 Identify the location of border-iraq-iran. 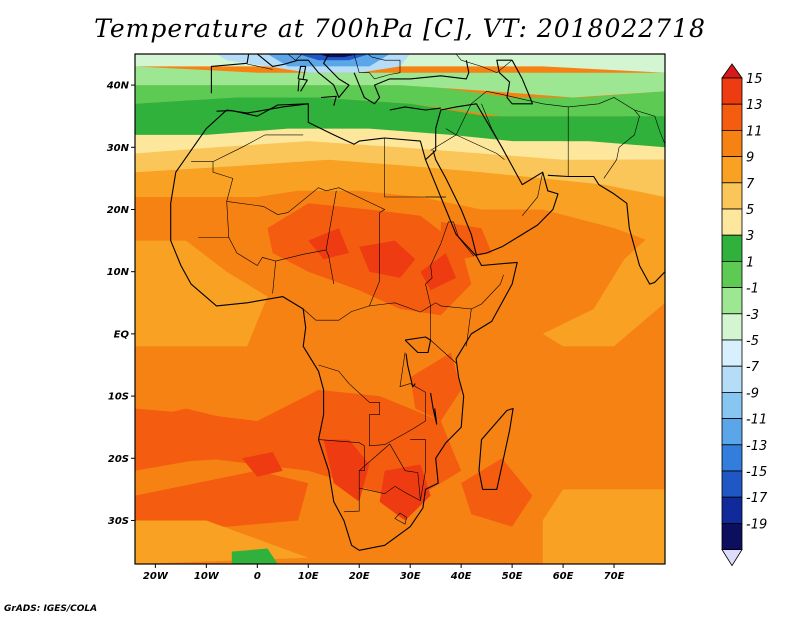
(492, 125).